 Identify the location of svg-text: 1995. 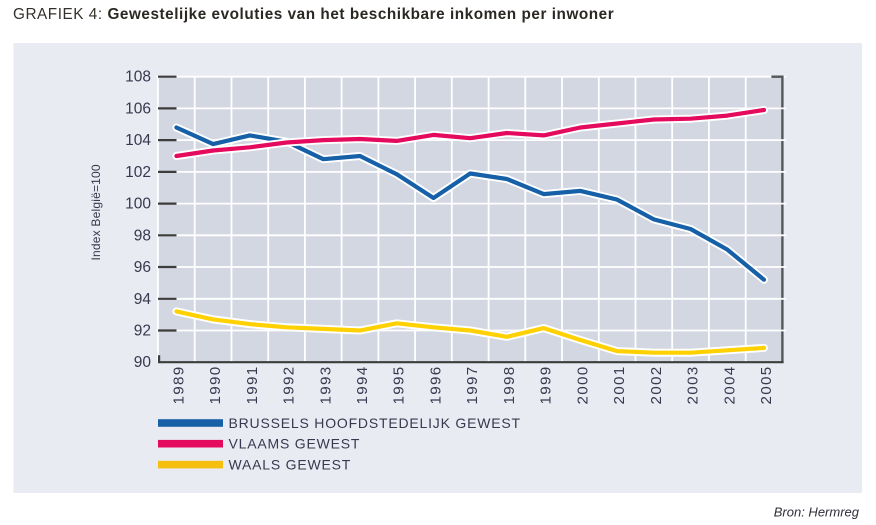
(399, 385).